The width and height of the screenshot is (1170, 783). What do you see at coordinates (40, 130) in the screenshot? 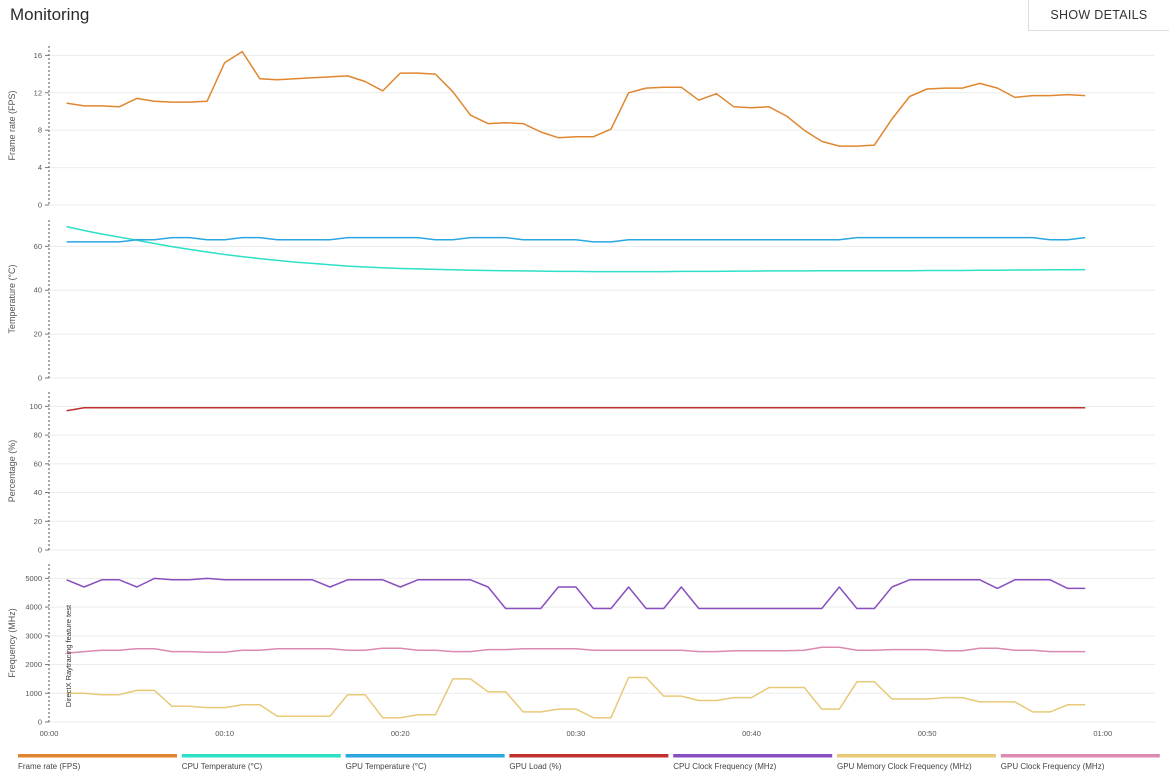
I see `y-tick-label: 8` at bounding box center [40, 130].